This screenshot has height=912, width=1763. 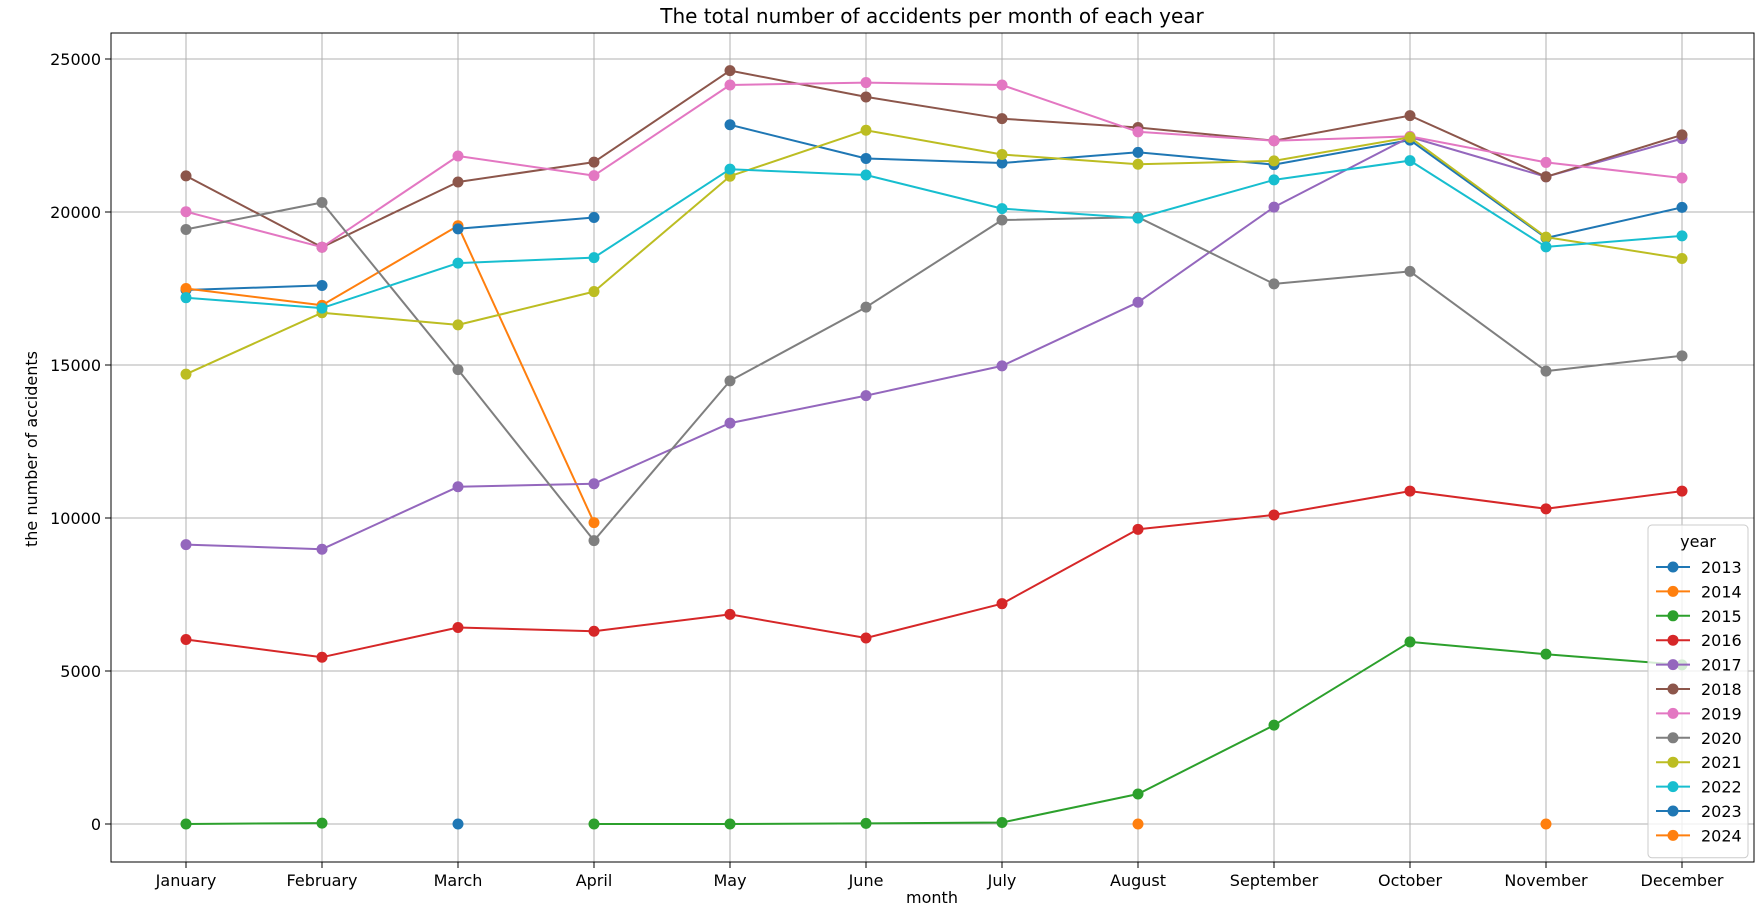 I want to click on legend-item: 2015, so click(x=1699, y=616).